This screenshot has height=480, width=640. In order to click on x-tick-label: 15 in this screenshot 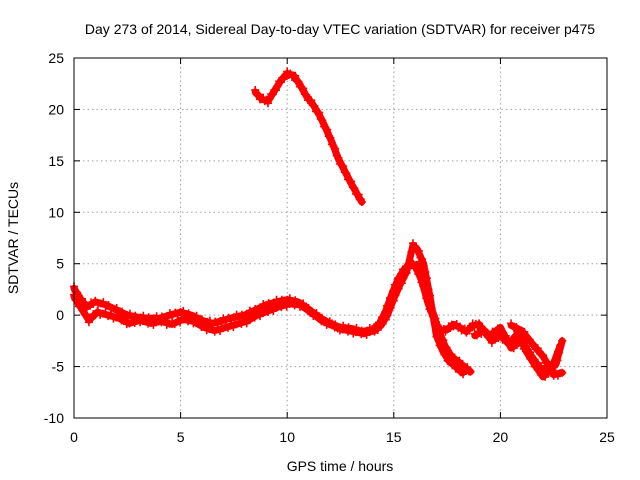, I will do `click(394, 437)`.